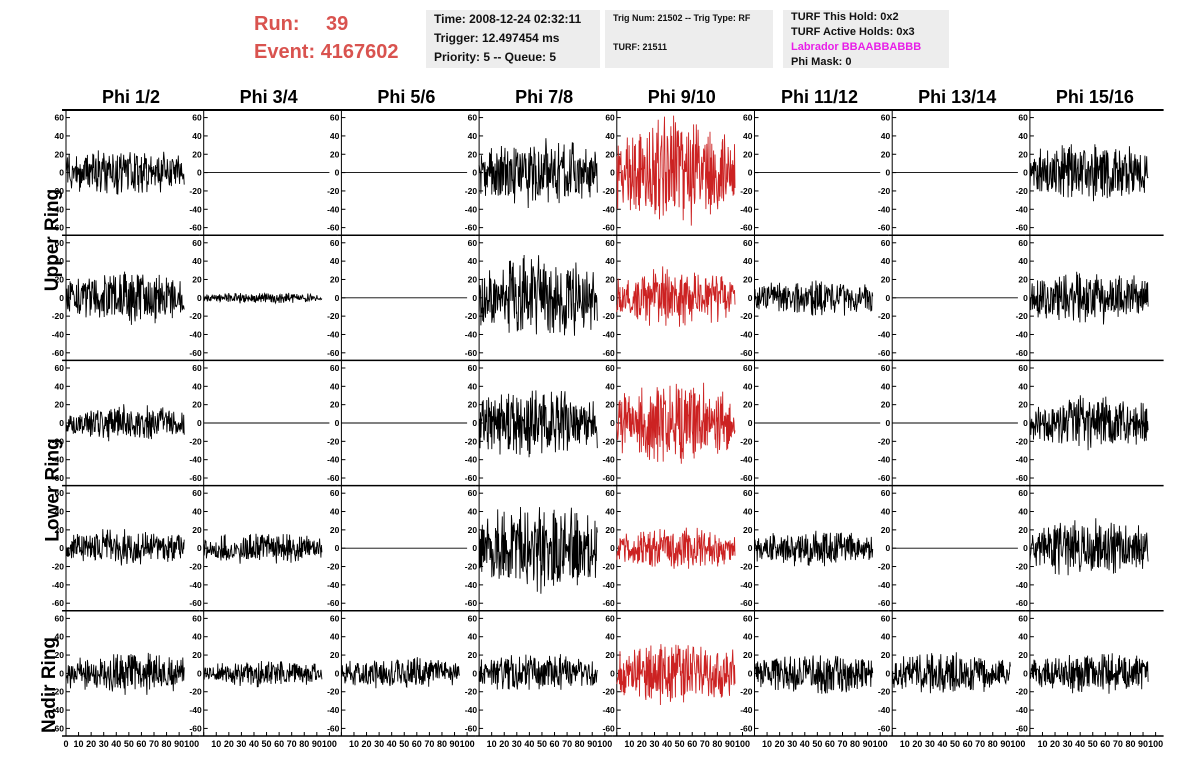 This screenshot has height=772, width=1196. Describe the element at coordinates (1090, 548) in the screenshot. I see `waveform-panel-r4-c8: 60 40 20 0 -20 -40 -60` at that location.